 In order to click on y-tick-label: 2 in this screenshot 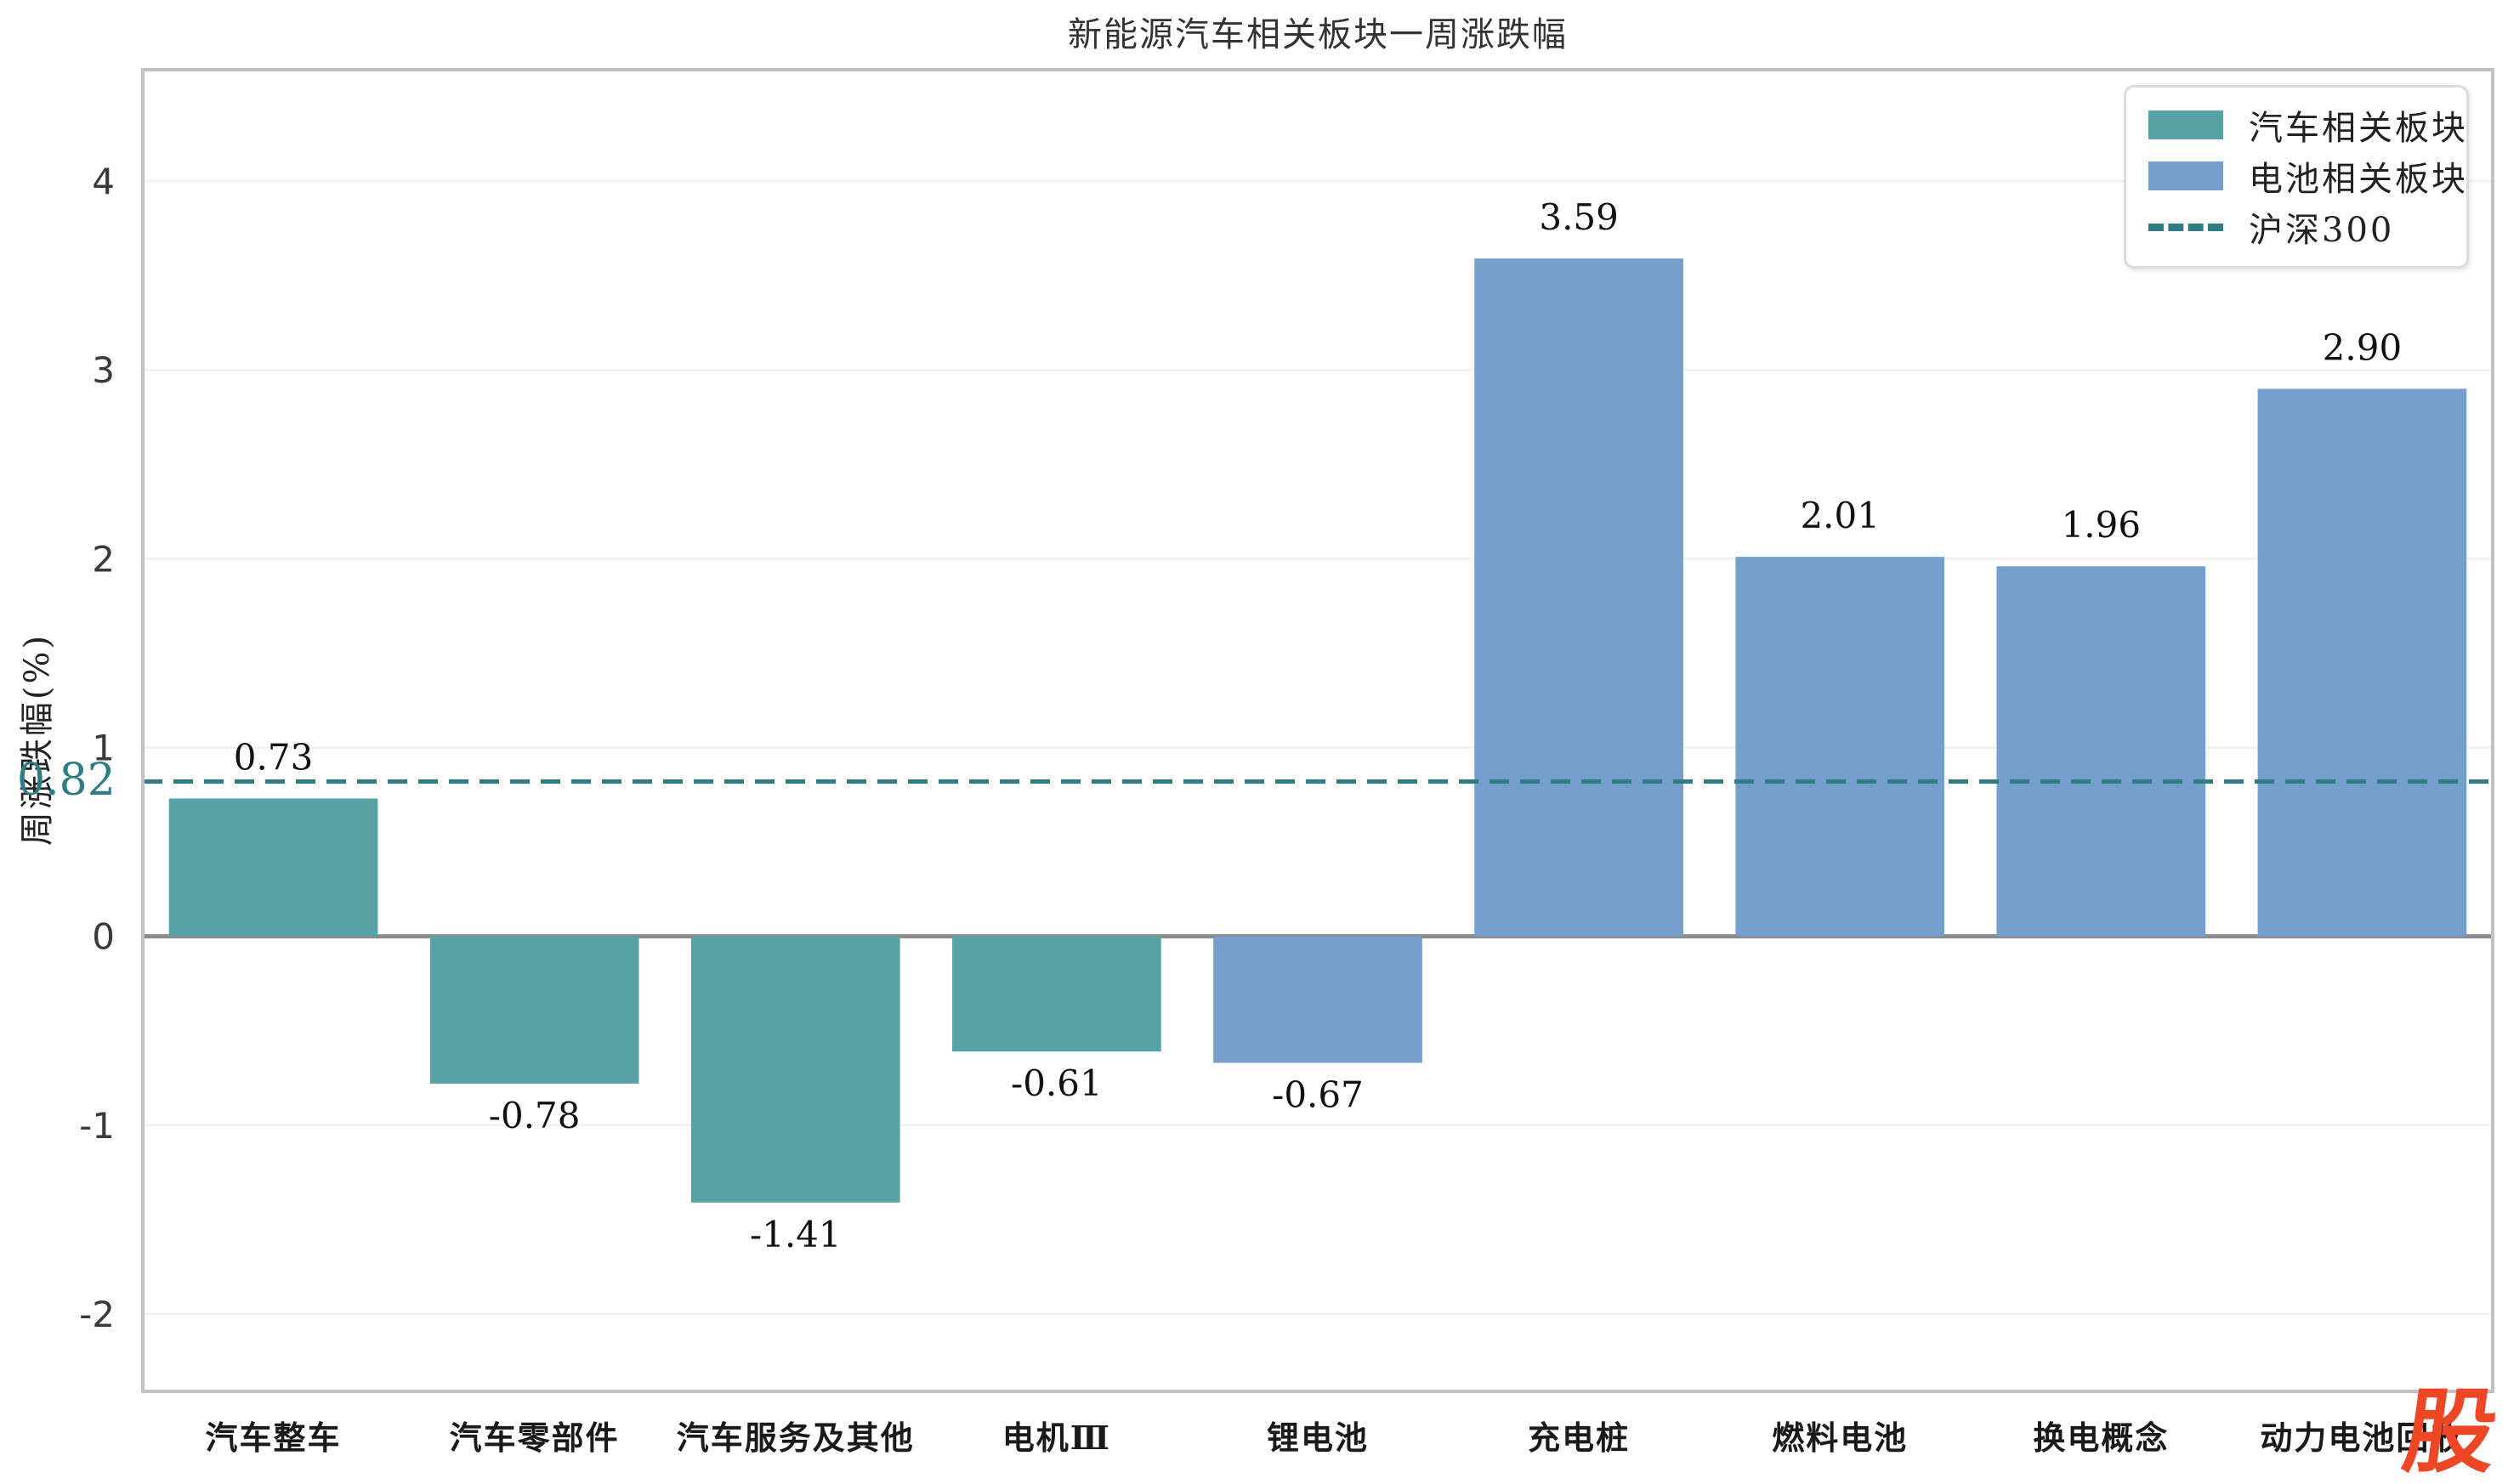, I will do `click(103, 559)`.